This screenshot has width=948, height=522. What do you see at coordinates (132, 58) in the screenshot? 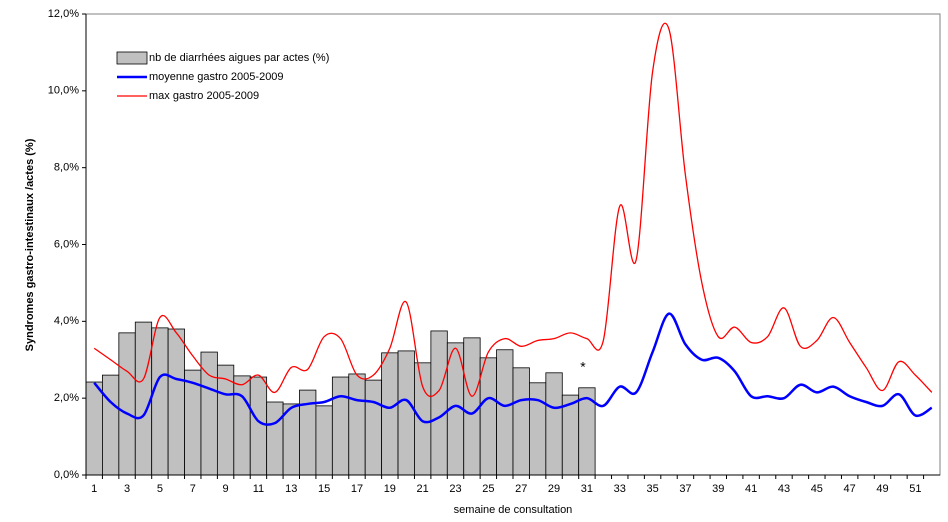
I see `legend-swatch` at bounding box center [132, 58].